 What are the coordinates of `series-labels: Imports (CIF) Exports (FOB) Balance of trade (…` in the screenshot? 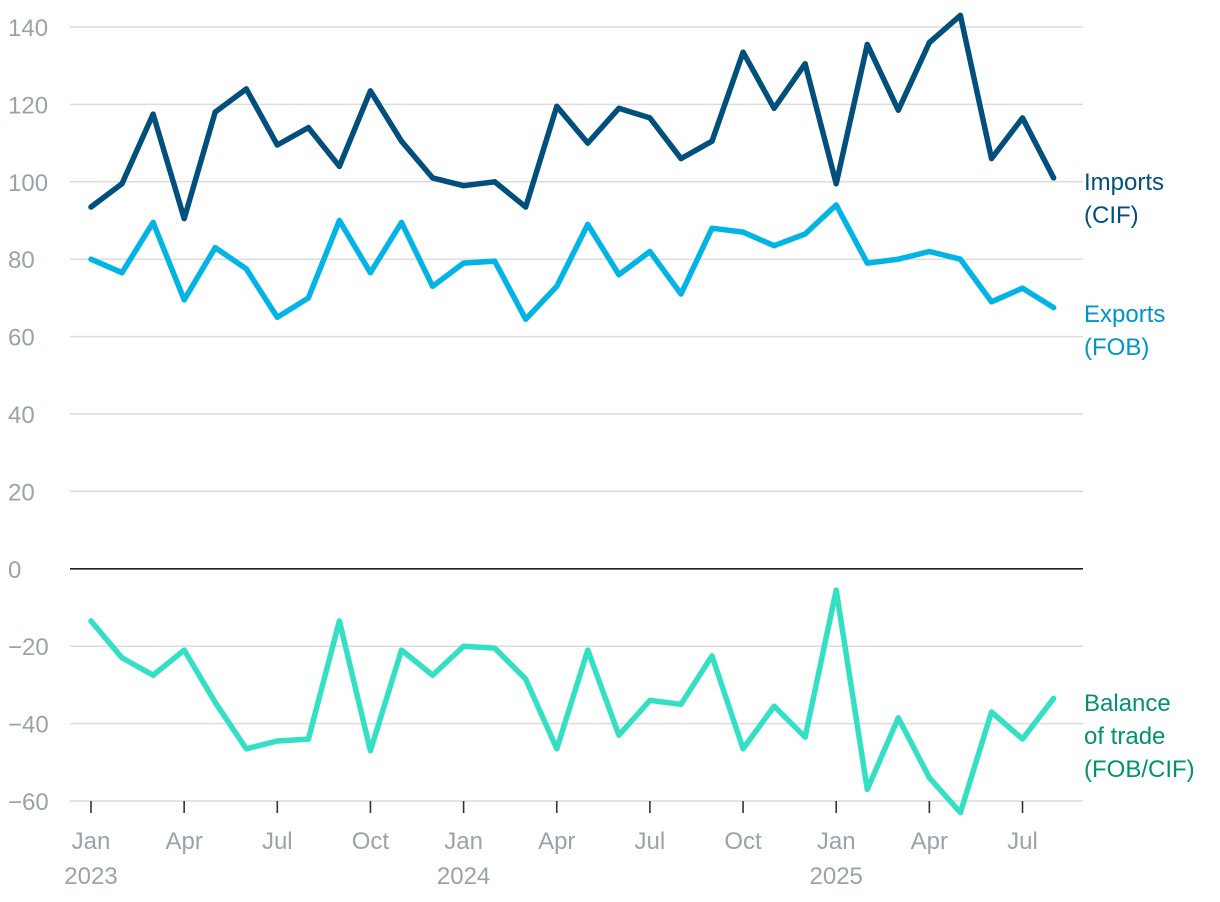 It's located at (1139, 476).